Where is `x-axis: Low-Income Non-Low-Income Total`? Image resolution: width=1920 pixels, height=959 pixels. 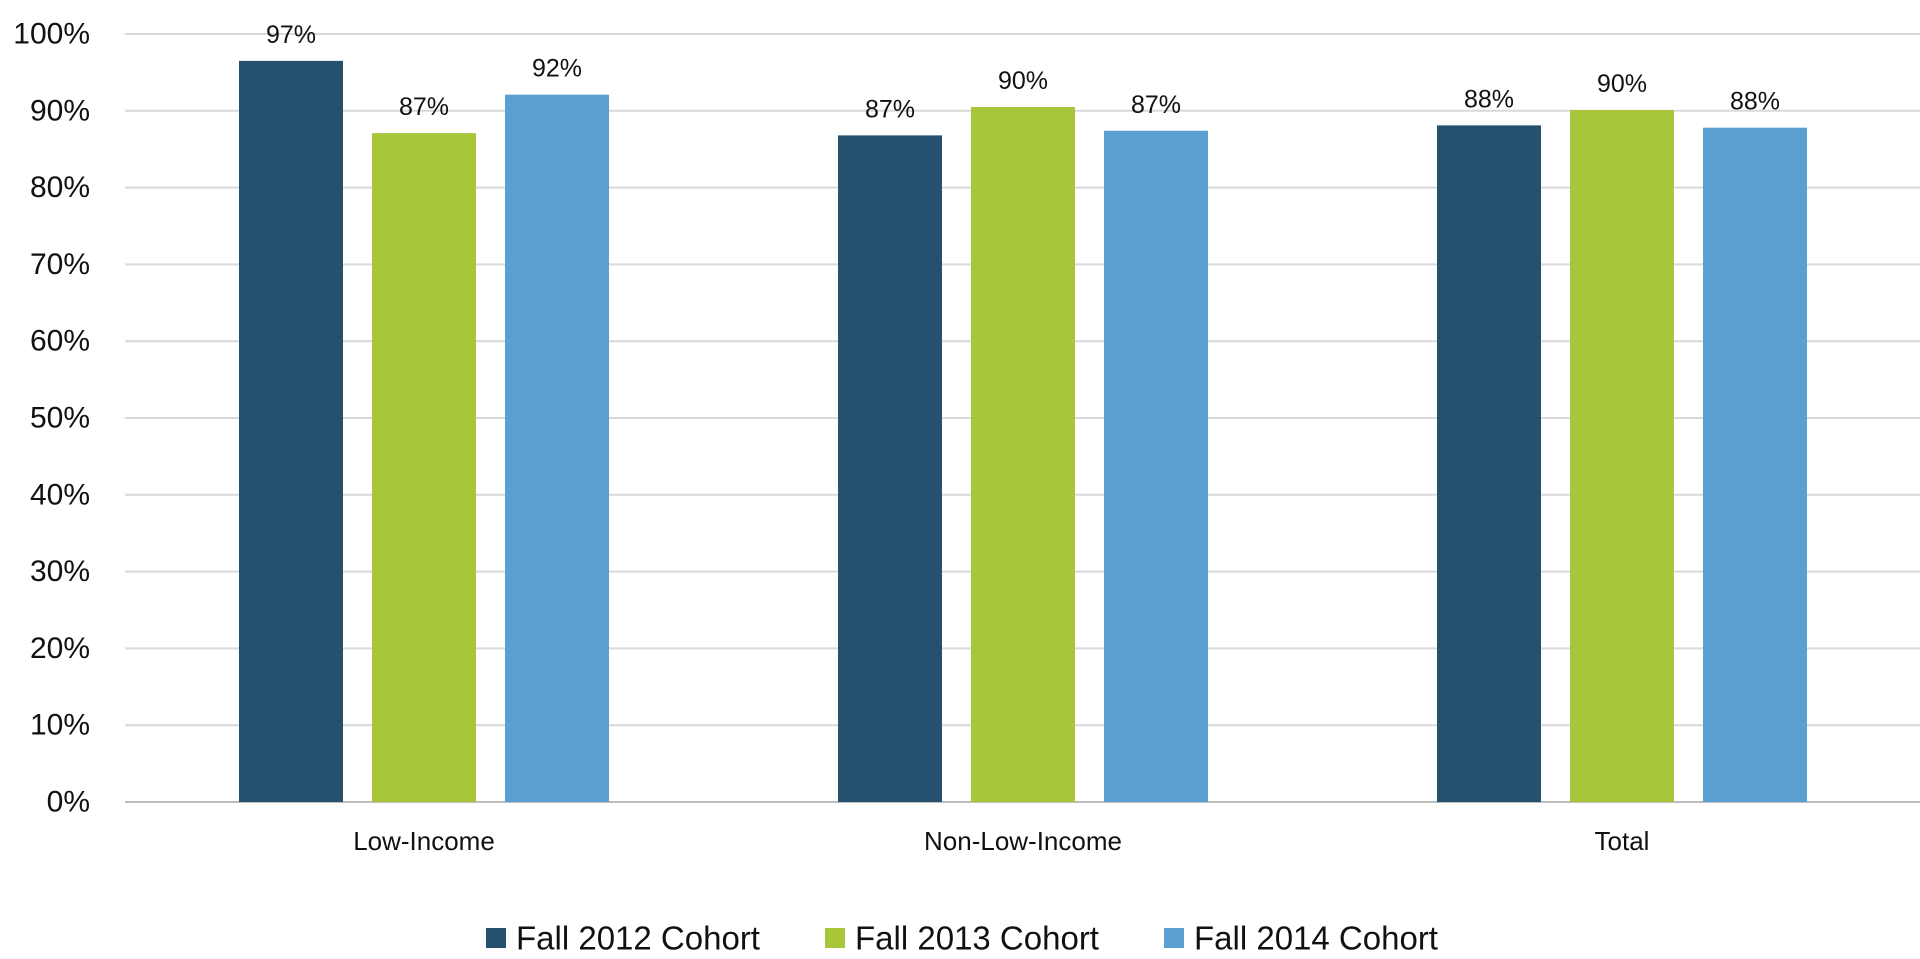 x-axis: Low-Income Non-Low-Income Total is located at coordinates (1001, 841).